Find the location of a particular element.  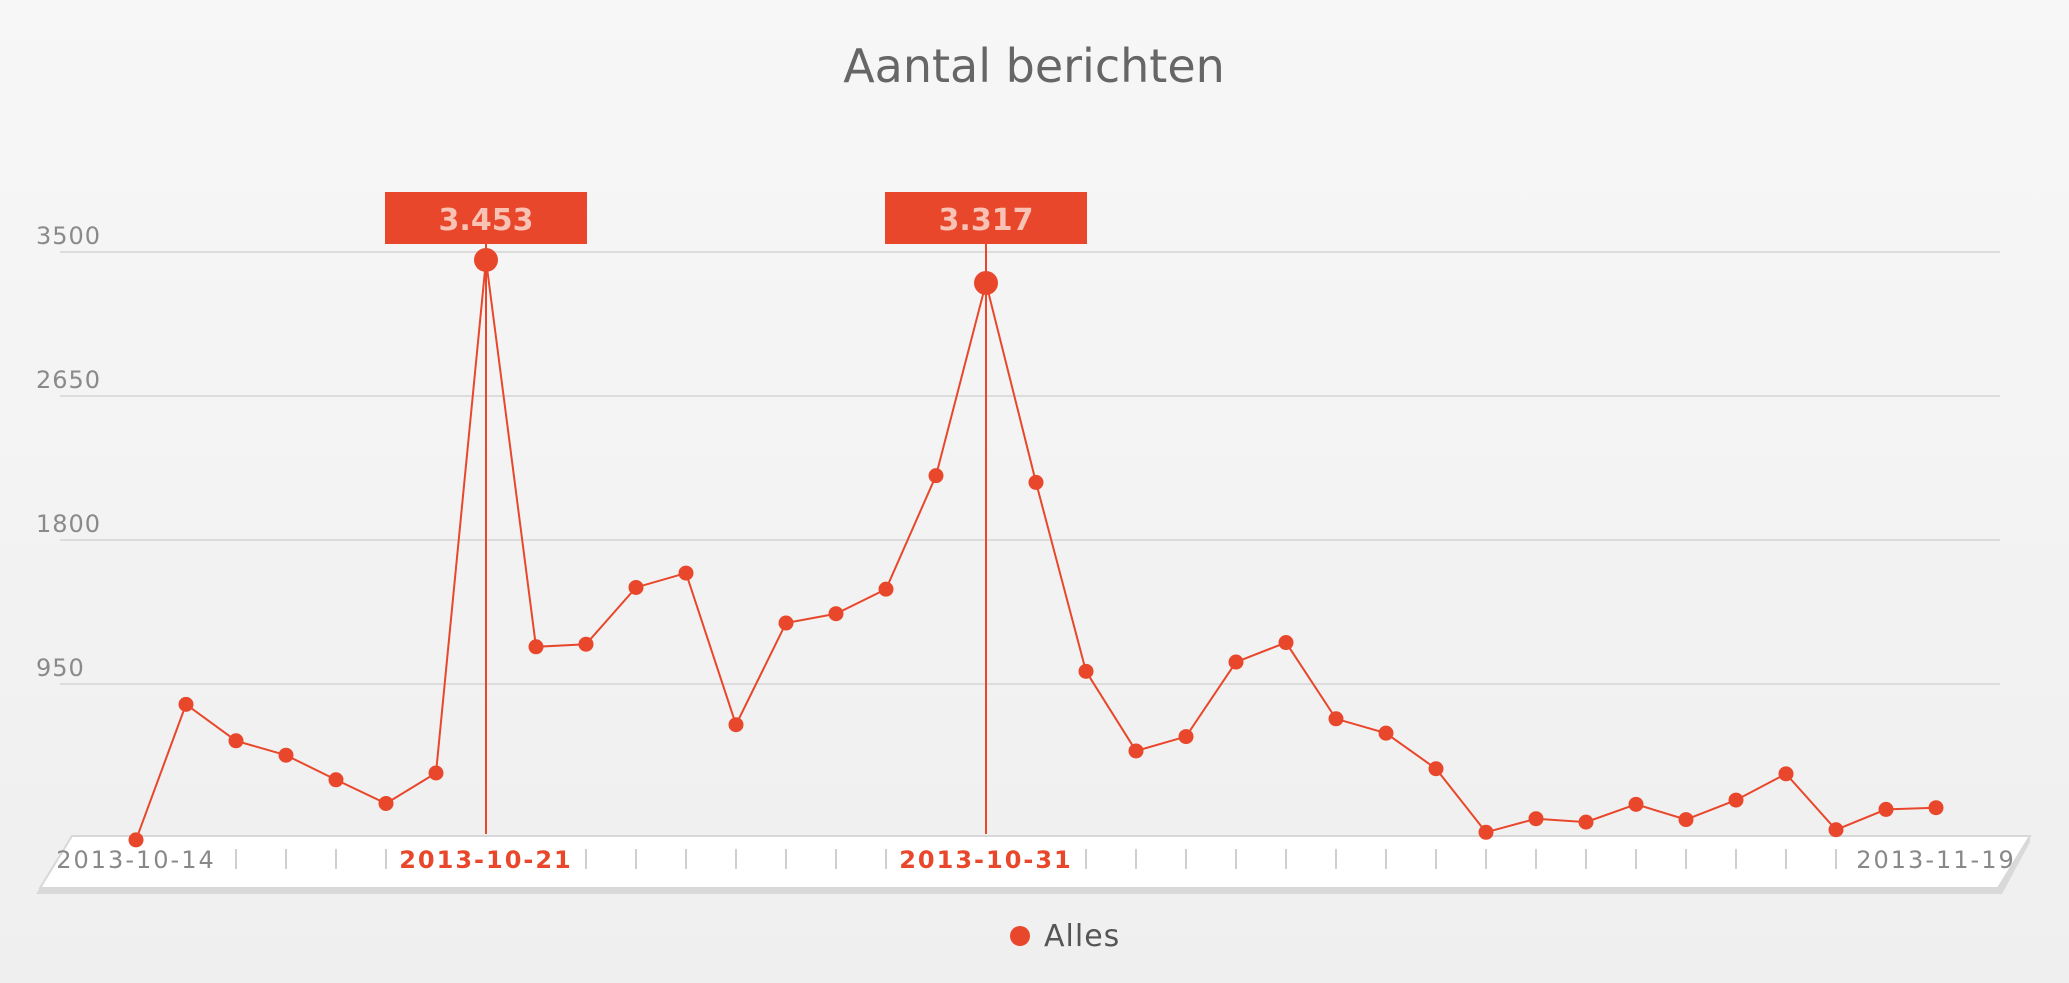

x-tick-label: 2013-10-31 is located at coordinates (986, 860).